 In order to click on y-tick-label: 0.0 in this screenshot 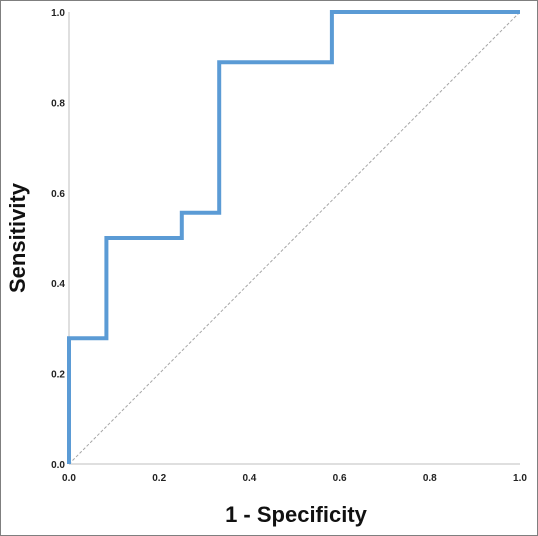, I will do `click(58, 465)`.